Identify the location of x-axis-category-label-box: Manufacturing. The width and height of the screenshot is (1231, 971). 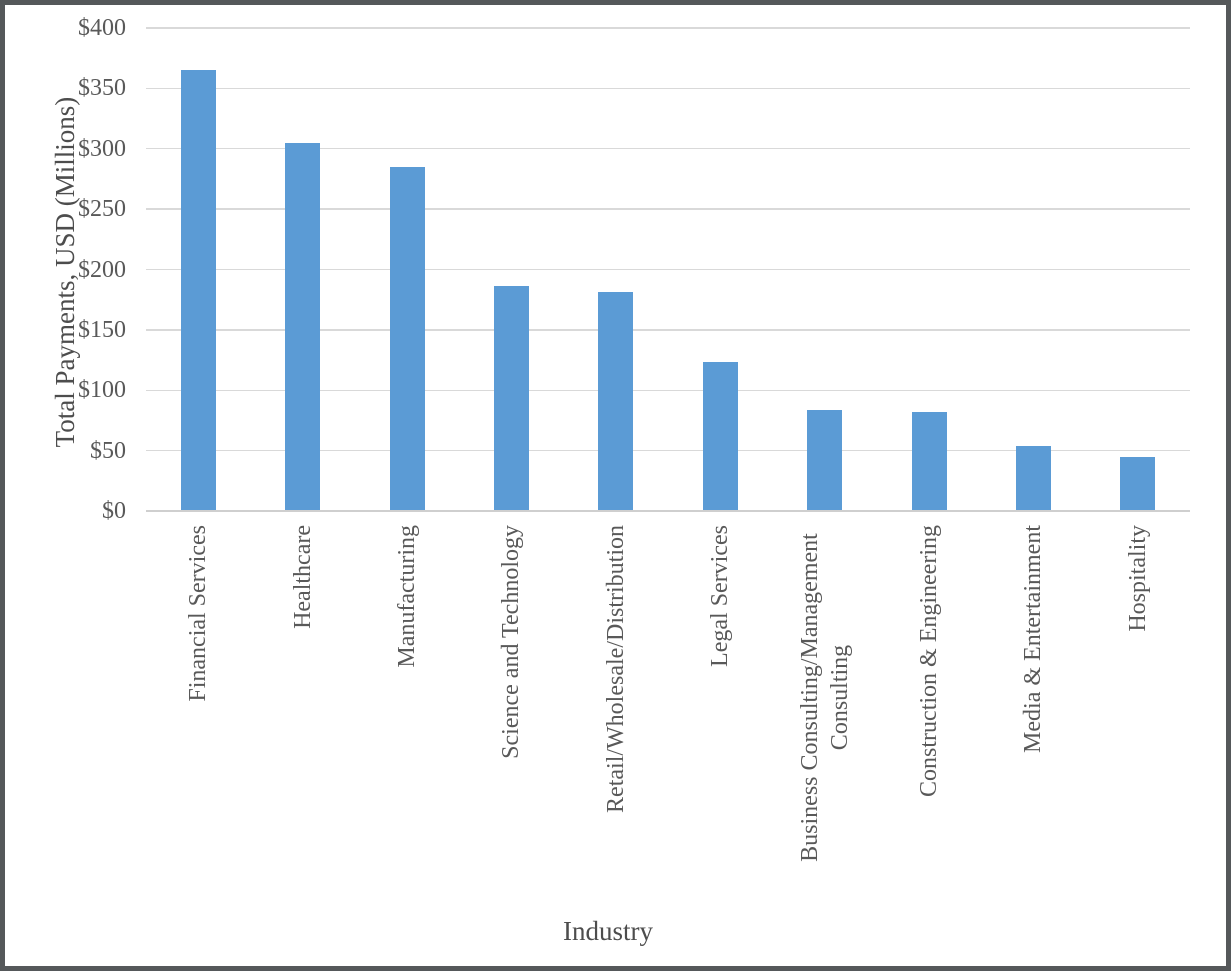
(407, 719).